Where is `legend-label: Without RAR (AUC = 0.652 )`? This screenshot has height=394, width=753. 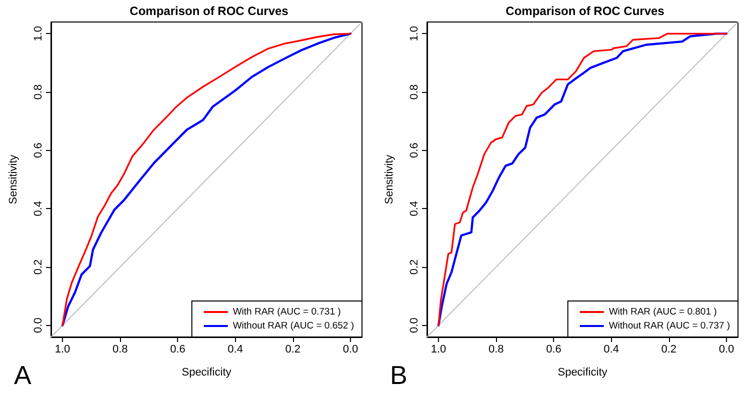 legend-label: Without RAR (AUC = 0.652 ) is located at coordinates (293, 326).